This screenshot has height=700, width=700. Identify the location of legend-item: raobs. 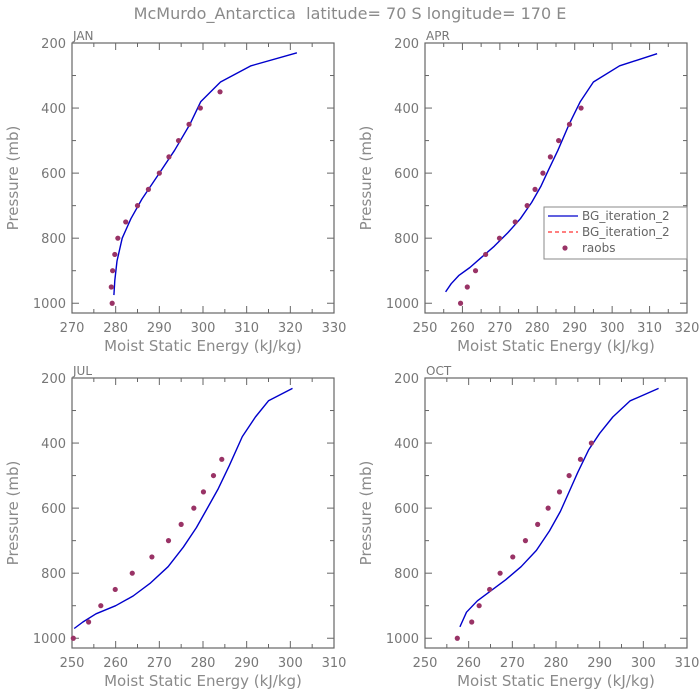
(589, 248).